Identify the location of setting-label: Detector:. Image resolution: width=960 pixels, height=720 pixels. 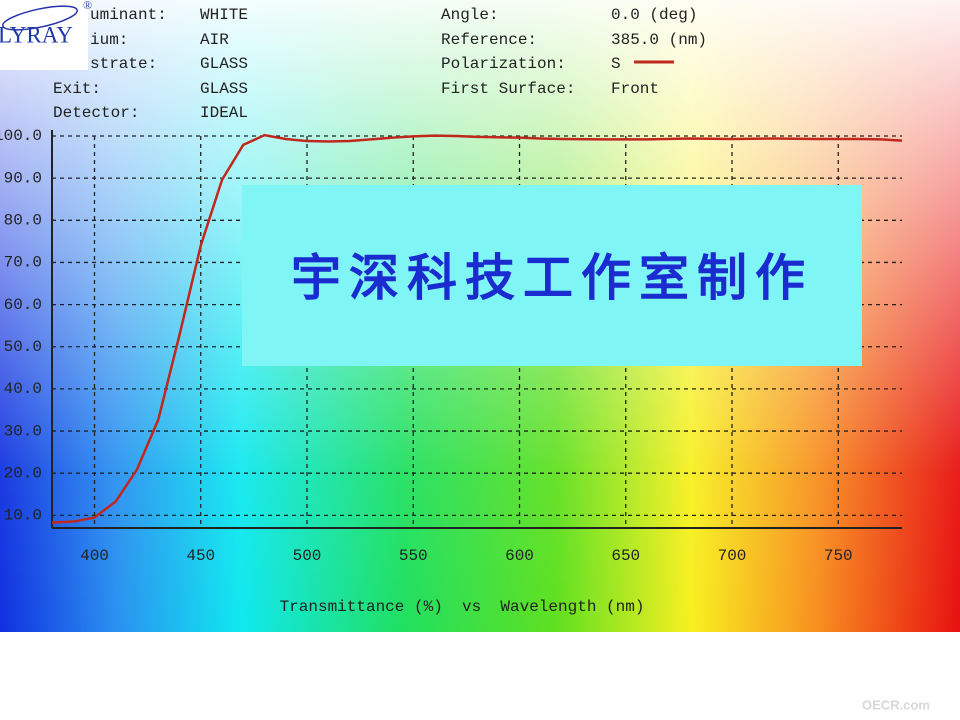
(96, 113).